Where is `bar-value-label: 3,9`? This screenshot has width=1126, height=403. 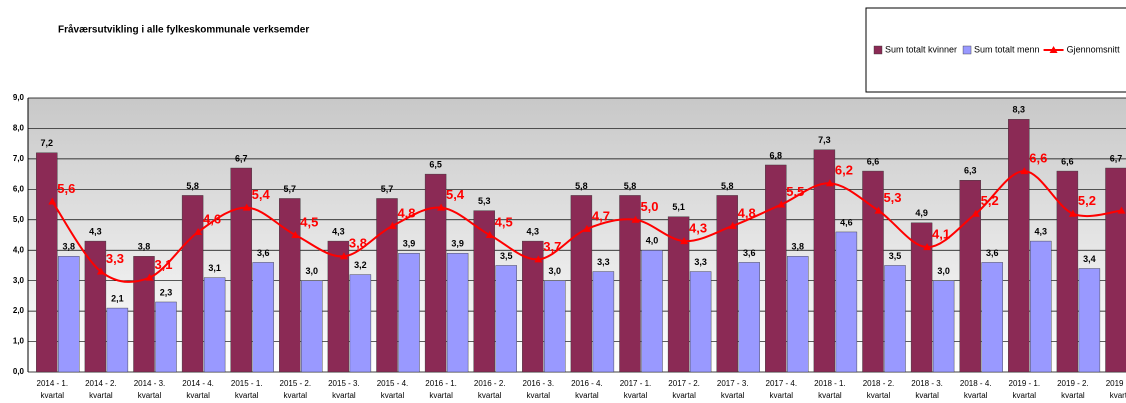 bar-value-label: 3,9 is located at coordinates (457, 244).